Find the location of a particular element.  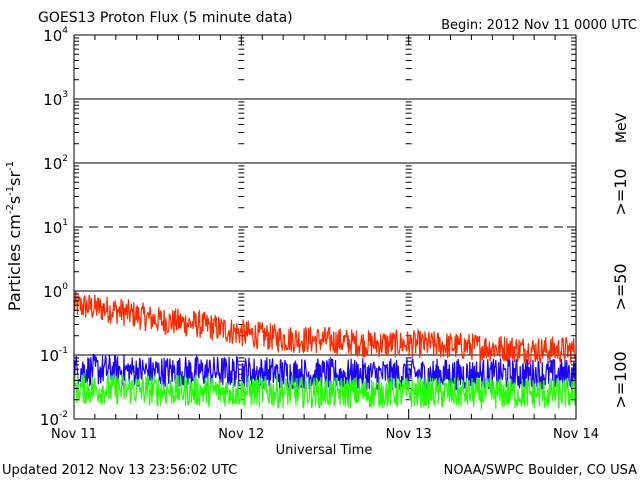

x-tick-label: Nov 14 is located at coordinates (576, 434).